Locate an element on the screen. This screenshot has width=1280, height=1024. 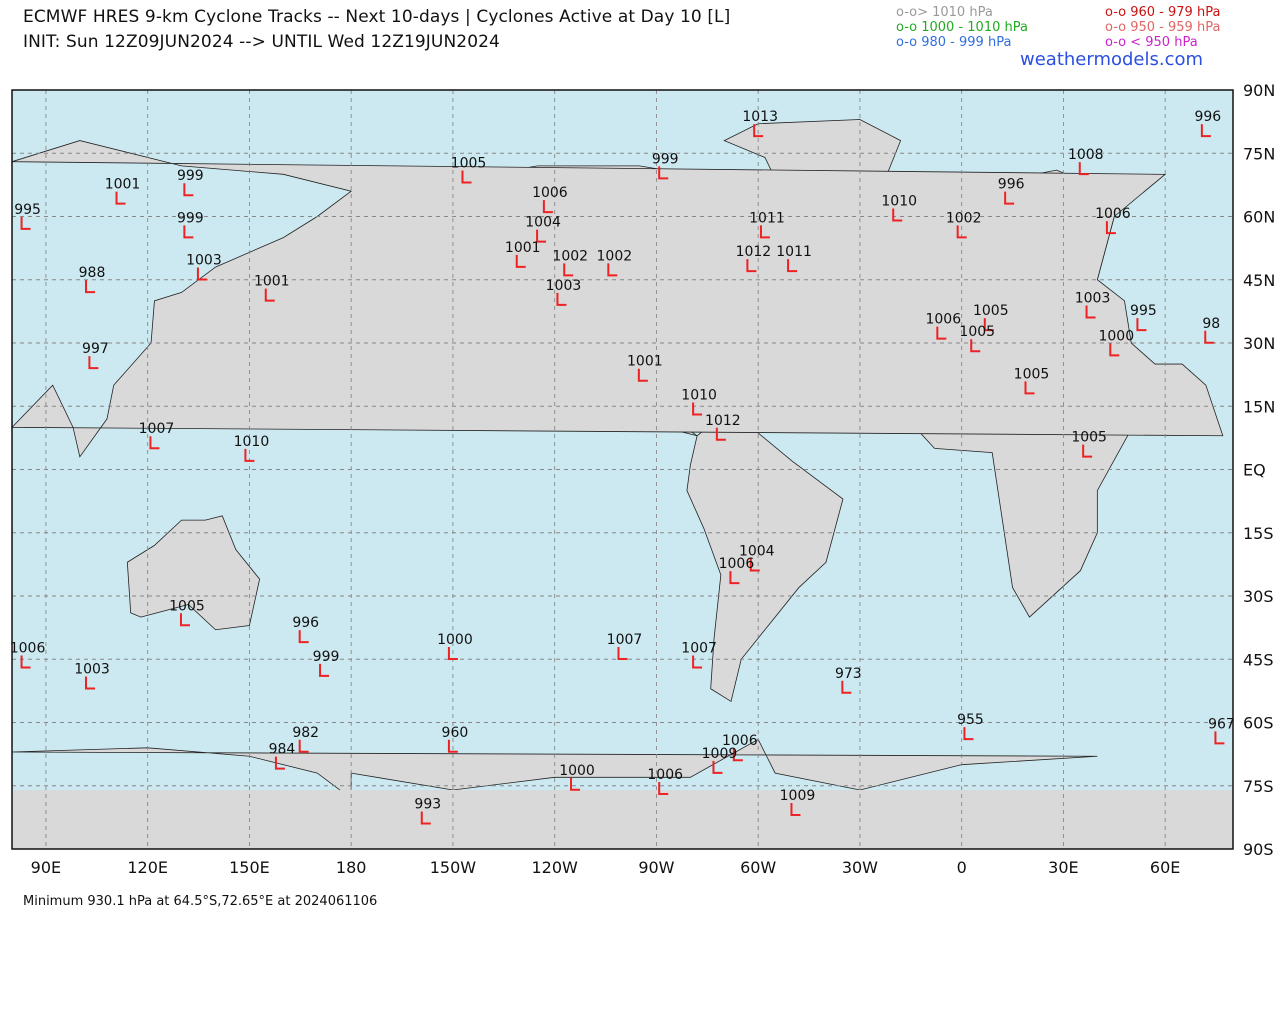
legend-item-lt950: o-o < 950 hPa is located at coordinates (1151, 42).